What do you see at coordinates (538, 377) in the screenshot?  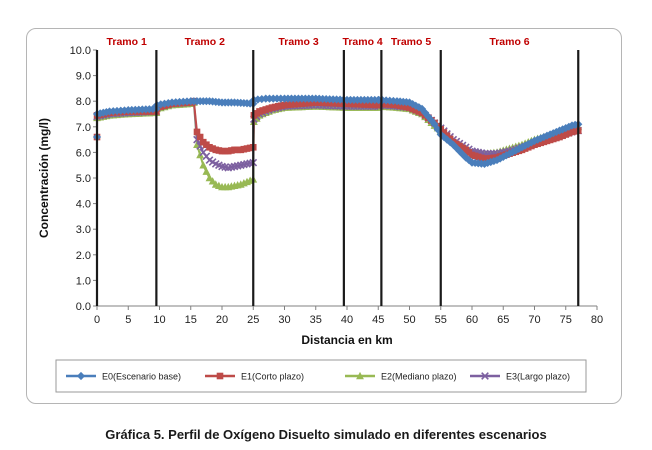 I see `legend-label: E3(Largo plazo)` at bounding box center [538, 377].